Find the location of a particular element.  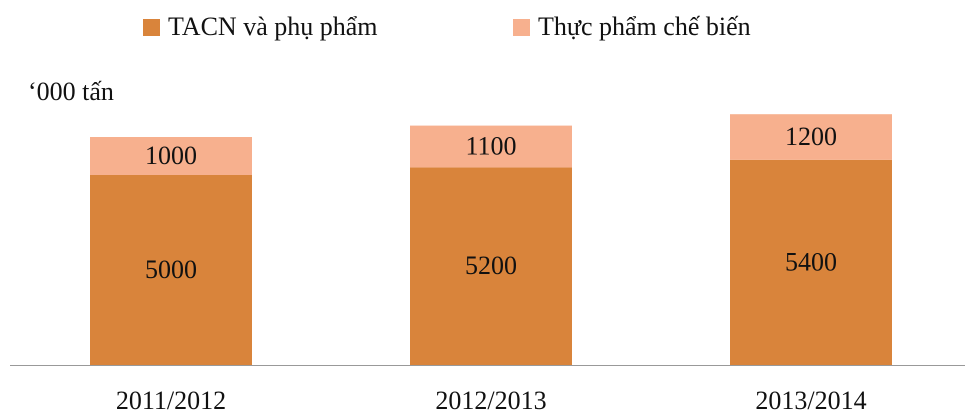

x-tick-label: 2011/2012 is located at coordinates (171, 400).